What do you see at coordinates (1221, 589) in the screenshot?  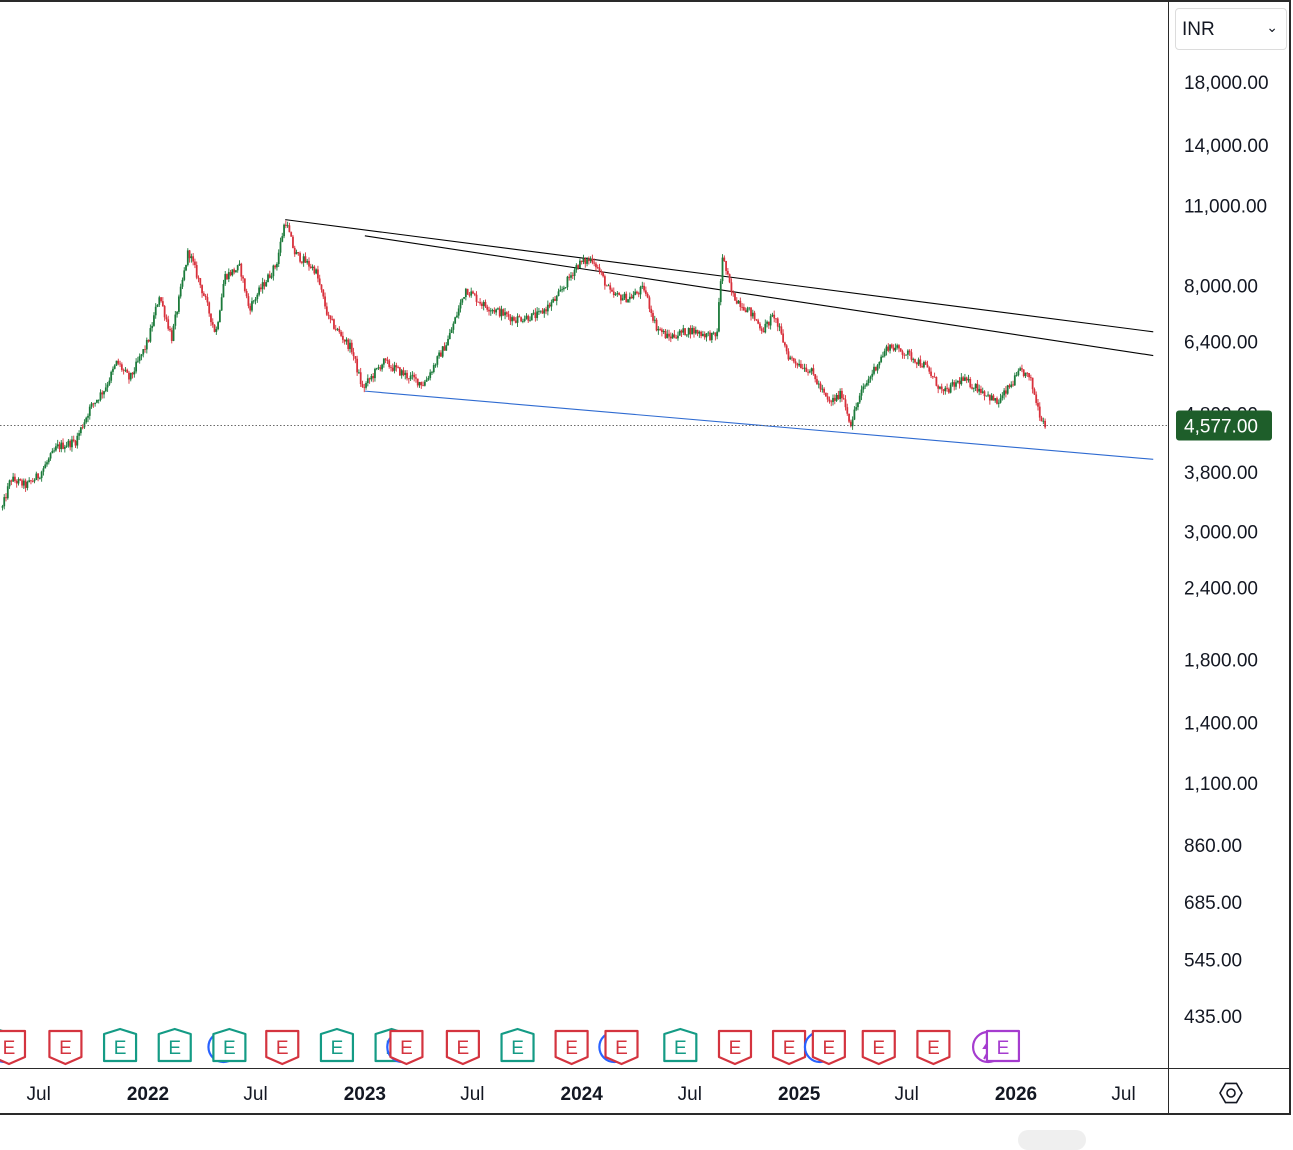 I see `y-tick-label: 2,400.00` at bounding box center [1221, 589].